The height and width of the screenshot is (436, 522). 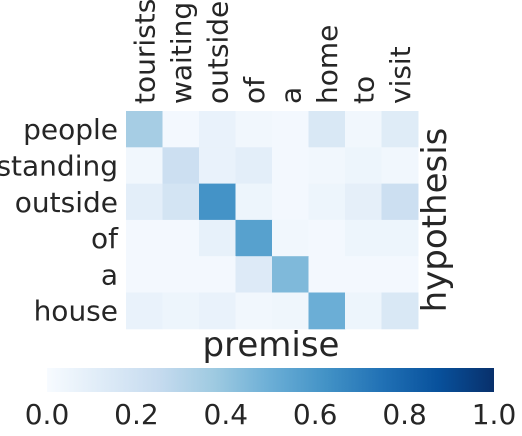 What do you see at coordinates (70, 129) in the screenshot?
I see `y-tick-label: people` at bounding box center [70, 129].